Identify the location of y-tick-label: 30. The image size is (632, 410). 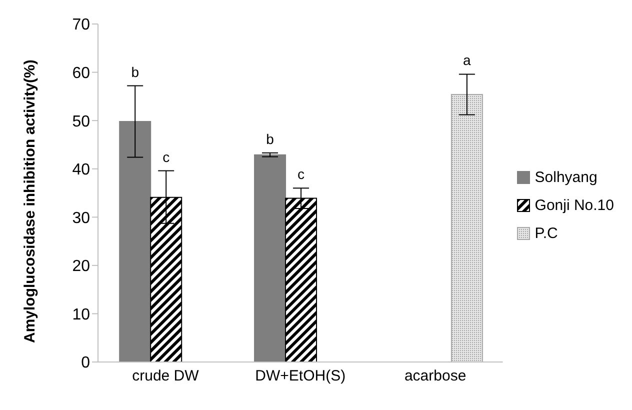
(81, 218).